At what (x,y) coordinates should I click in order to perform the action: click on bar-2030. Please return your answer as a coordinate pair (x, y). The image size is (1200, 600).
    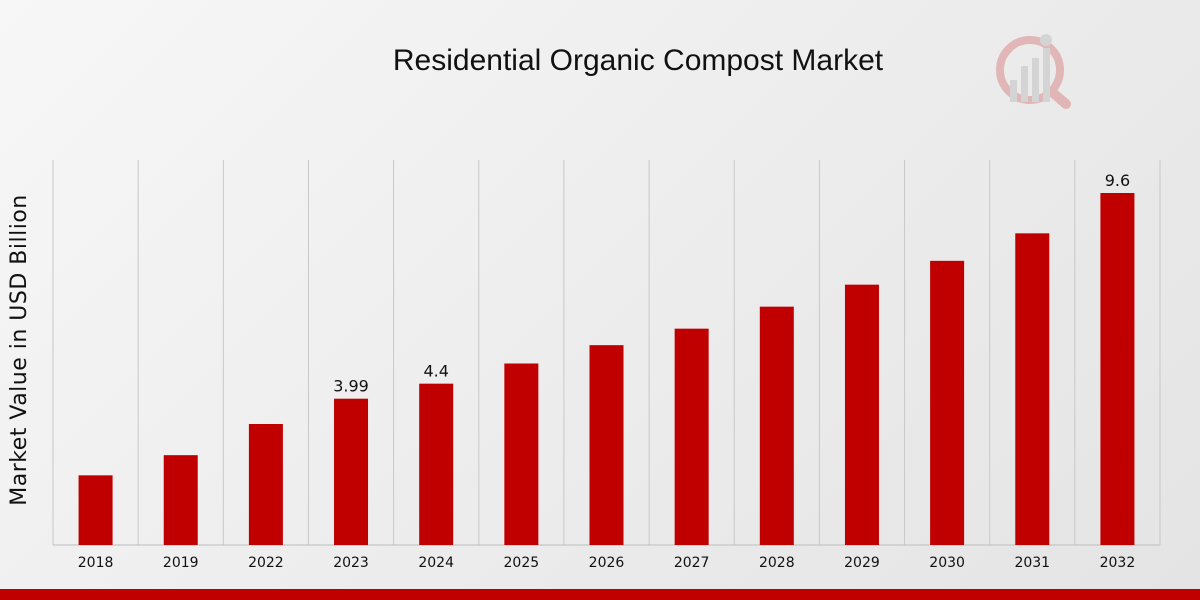
    Looking at the image, I should click on (947, 402).